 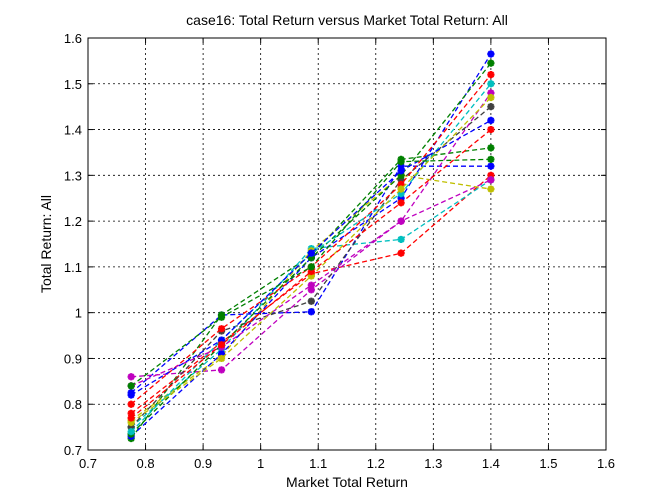 What do you see at coordinates (73, 450) in the screenshot?
I see `y-tick-label: 0.7` at bounding box center [73, 450].